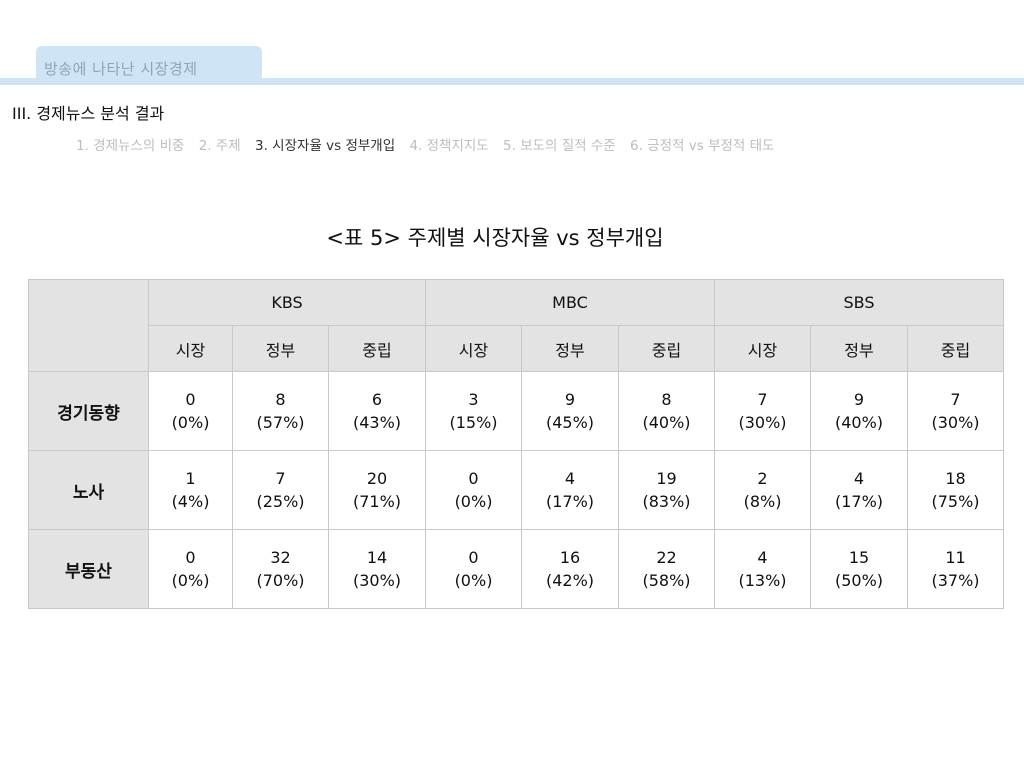 The height and width of the screenshot is (768, 1024). I want to click on cell-percent: (4%), so click(190, 501).